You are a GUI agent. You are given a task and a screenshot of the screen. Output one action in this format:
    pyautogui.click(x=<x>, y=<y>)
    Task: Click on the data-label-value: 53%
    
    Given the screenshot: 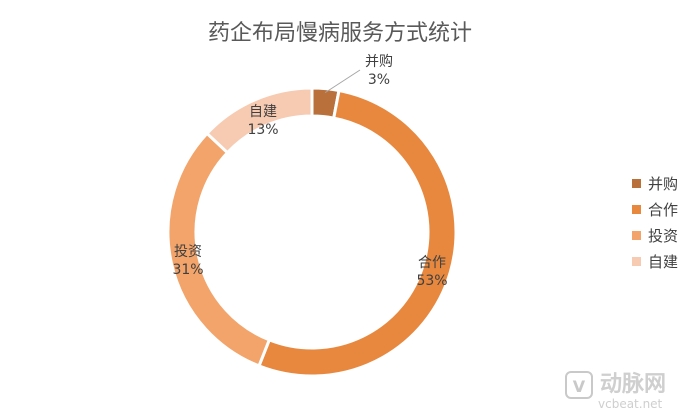 What is the action you would take?
    pyautogui.click(x=431, y=281)
    